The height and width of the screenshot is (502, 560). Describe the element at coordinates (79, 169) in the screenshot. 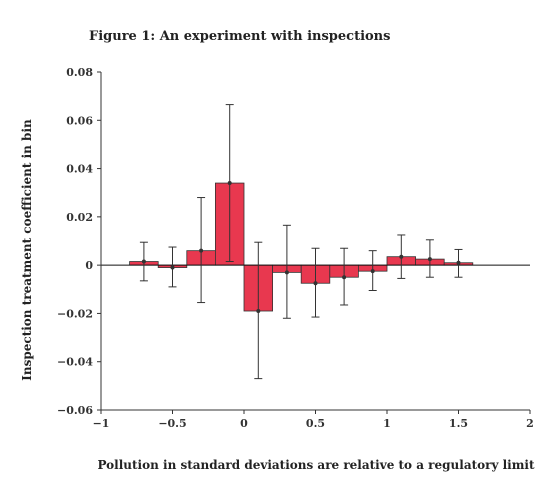

I see `y-tick-label: 0.04` at that location.